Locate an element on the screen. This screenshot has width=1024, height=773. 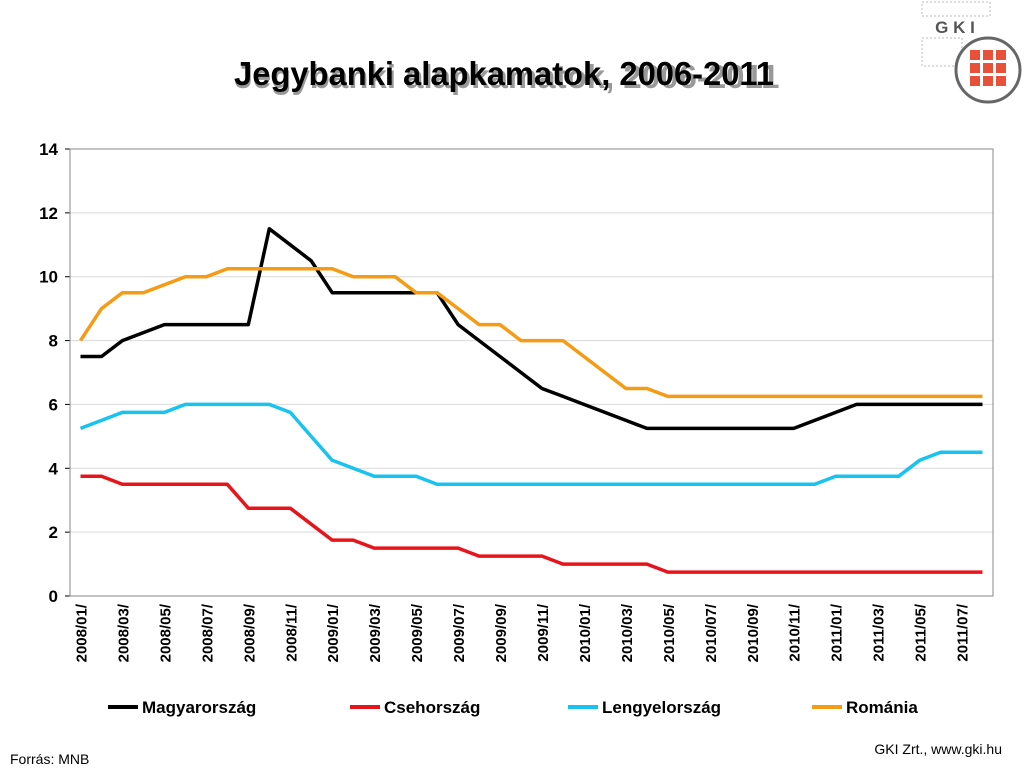
x-tick-label: 2009/07/ is located at coordinates (459, 632).